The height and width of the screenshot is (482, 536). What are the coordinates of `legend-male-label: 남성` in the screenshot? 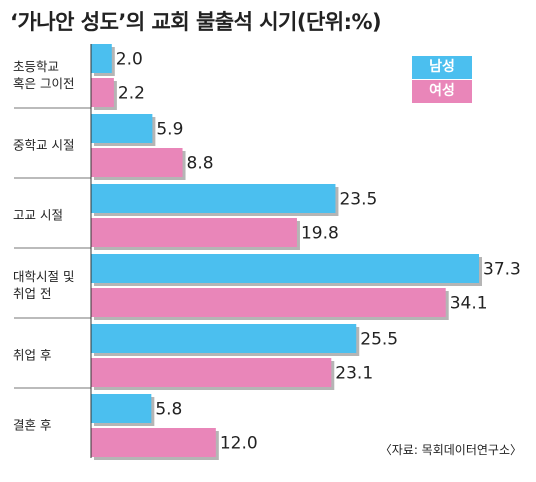 It's located at (442, 67).